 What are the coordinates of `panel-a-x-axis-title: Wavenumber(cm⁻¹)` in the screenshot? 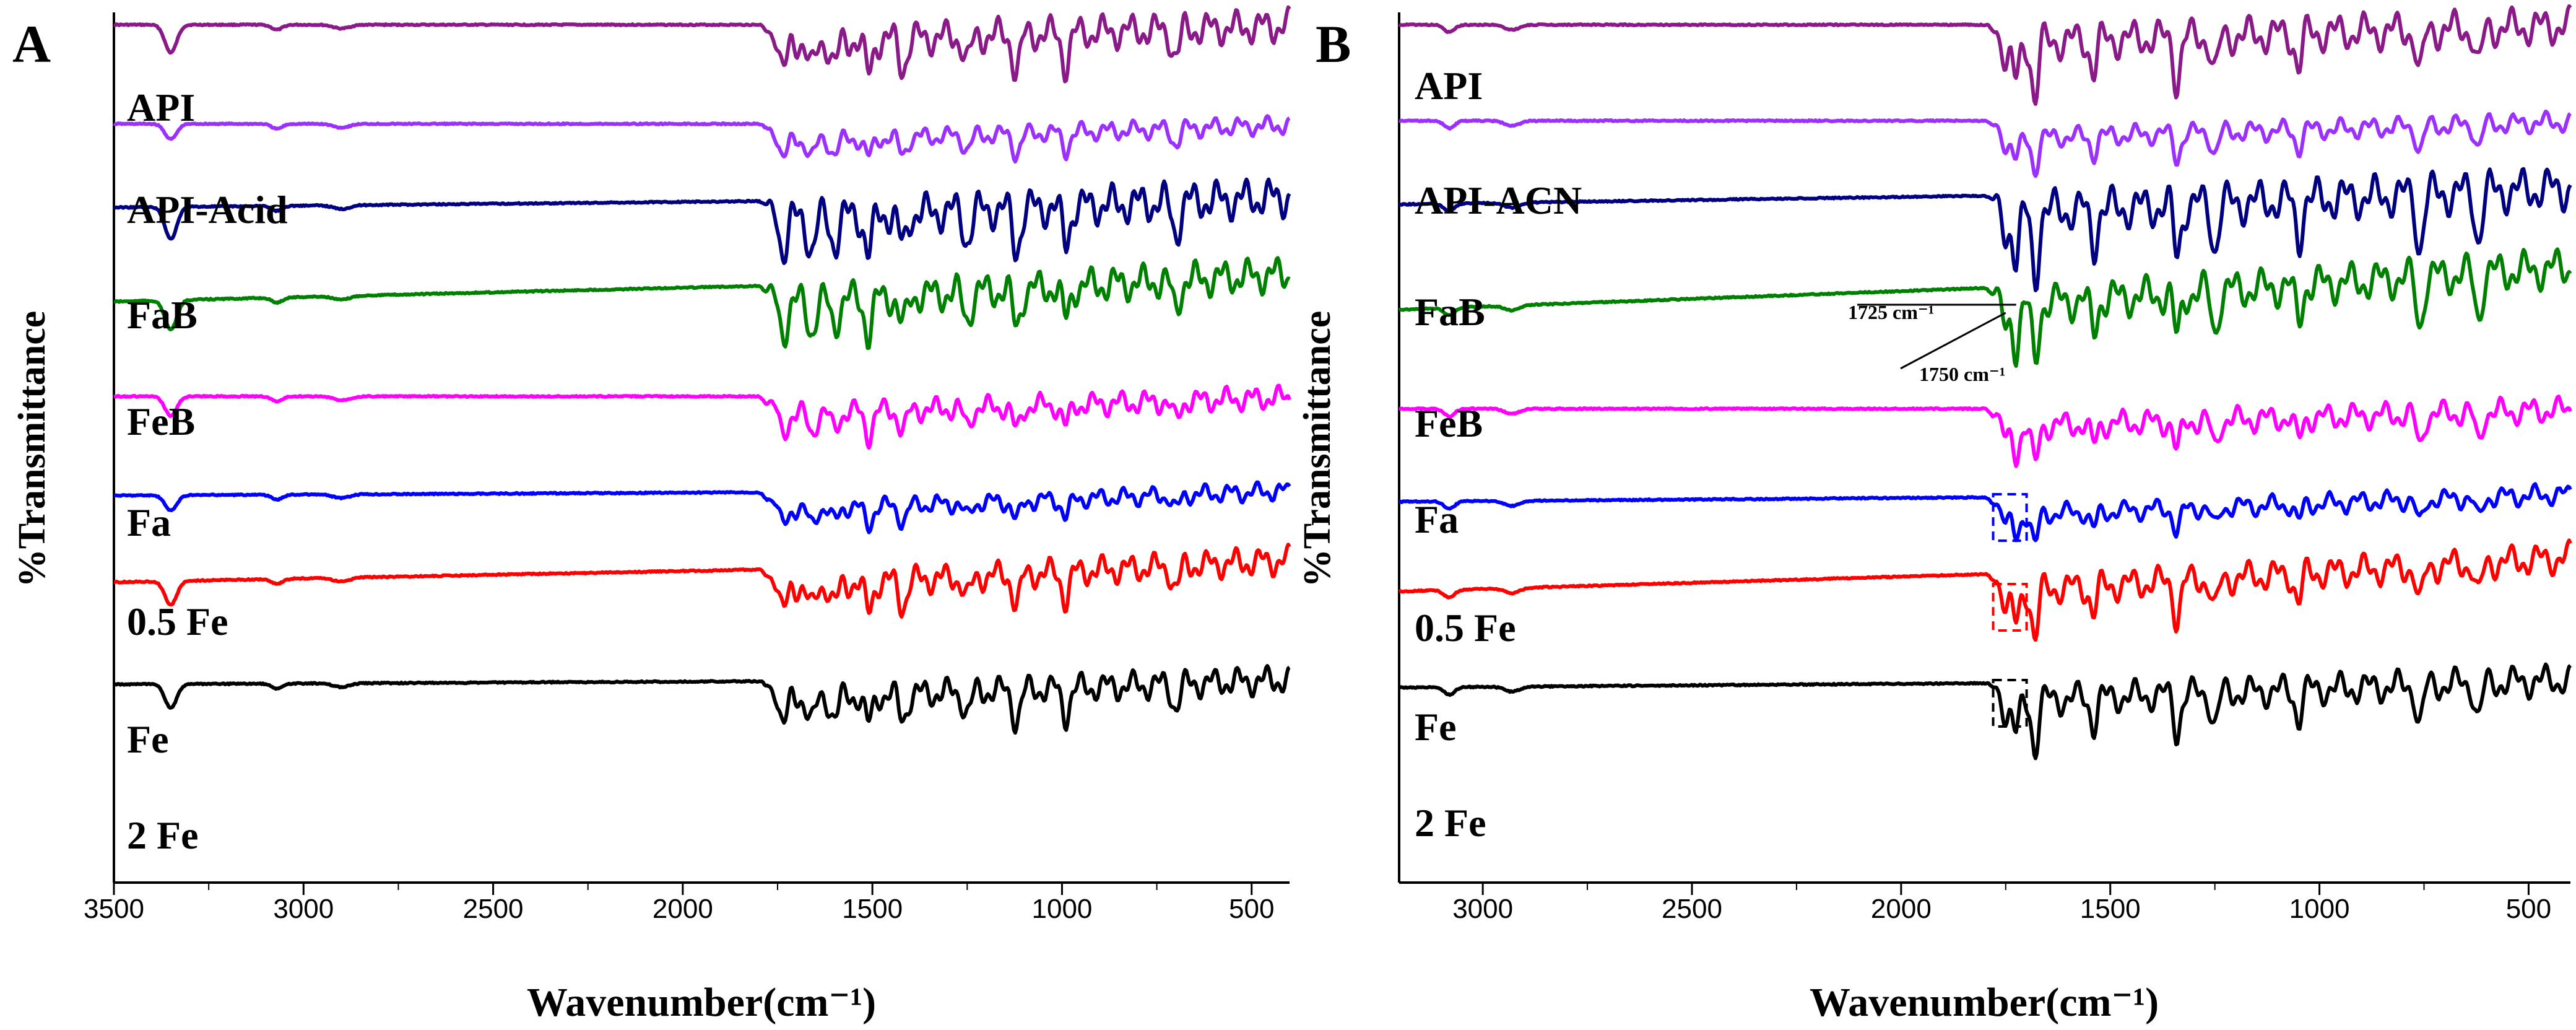 It's located at (701, 1002).